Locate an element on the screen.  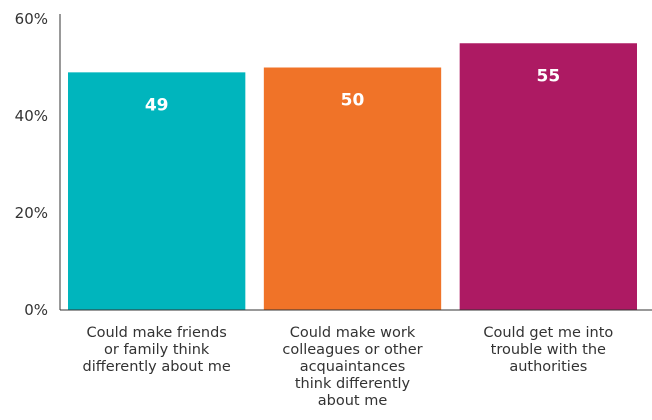
category-label-line: or family think is located at coordinates (157, 350).